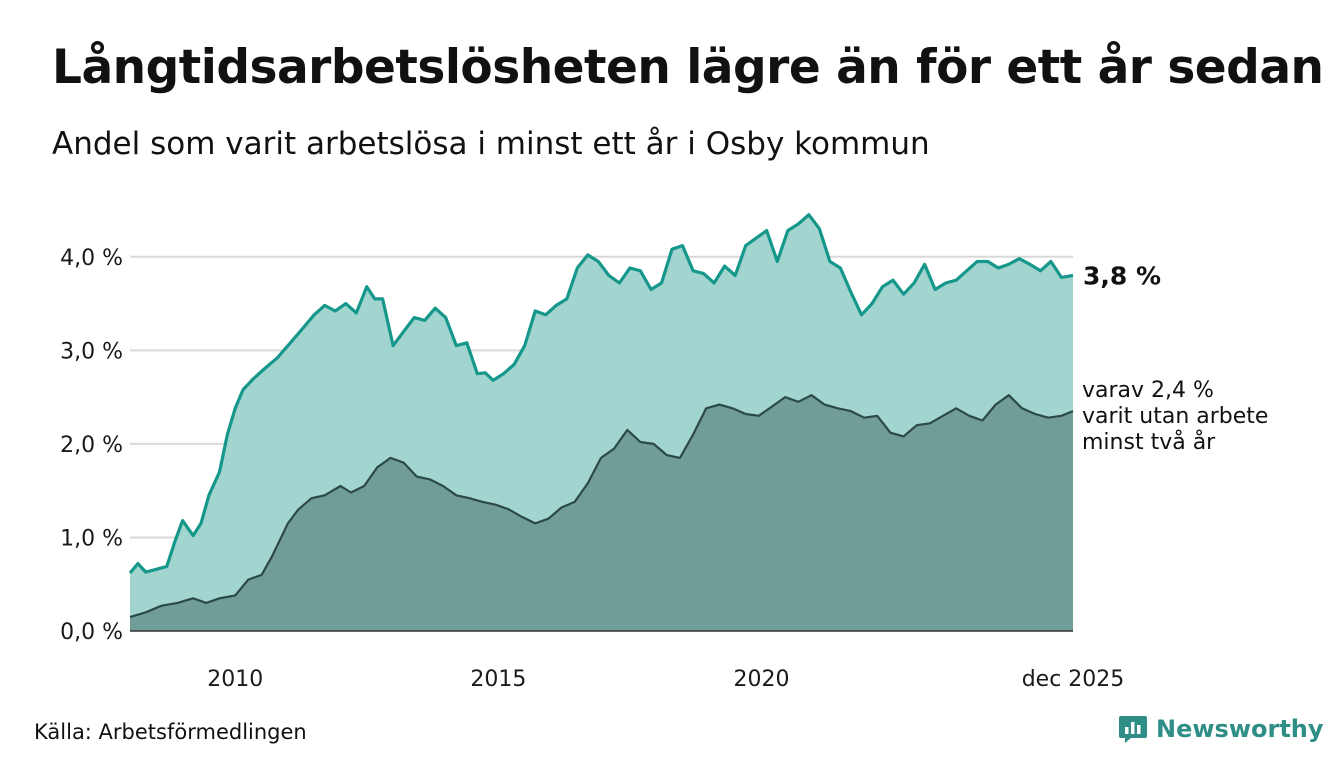 This screenshot has height=780, width=1340. I want to click on x-axis-ticks: 2010 2015 2020 dec 2025, so click(665, 679).